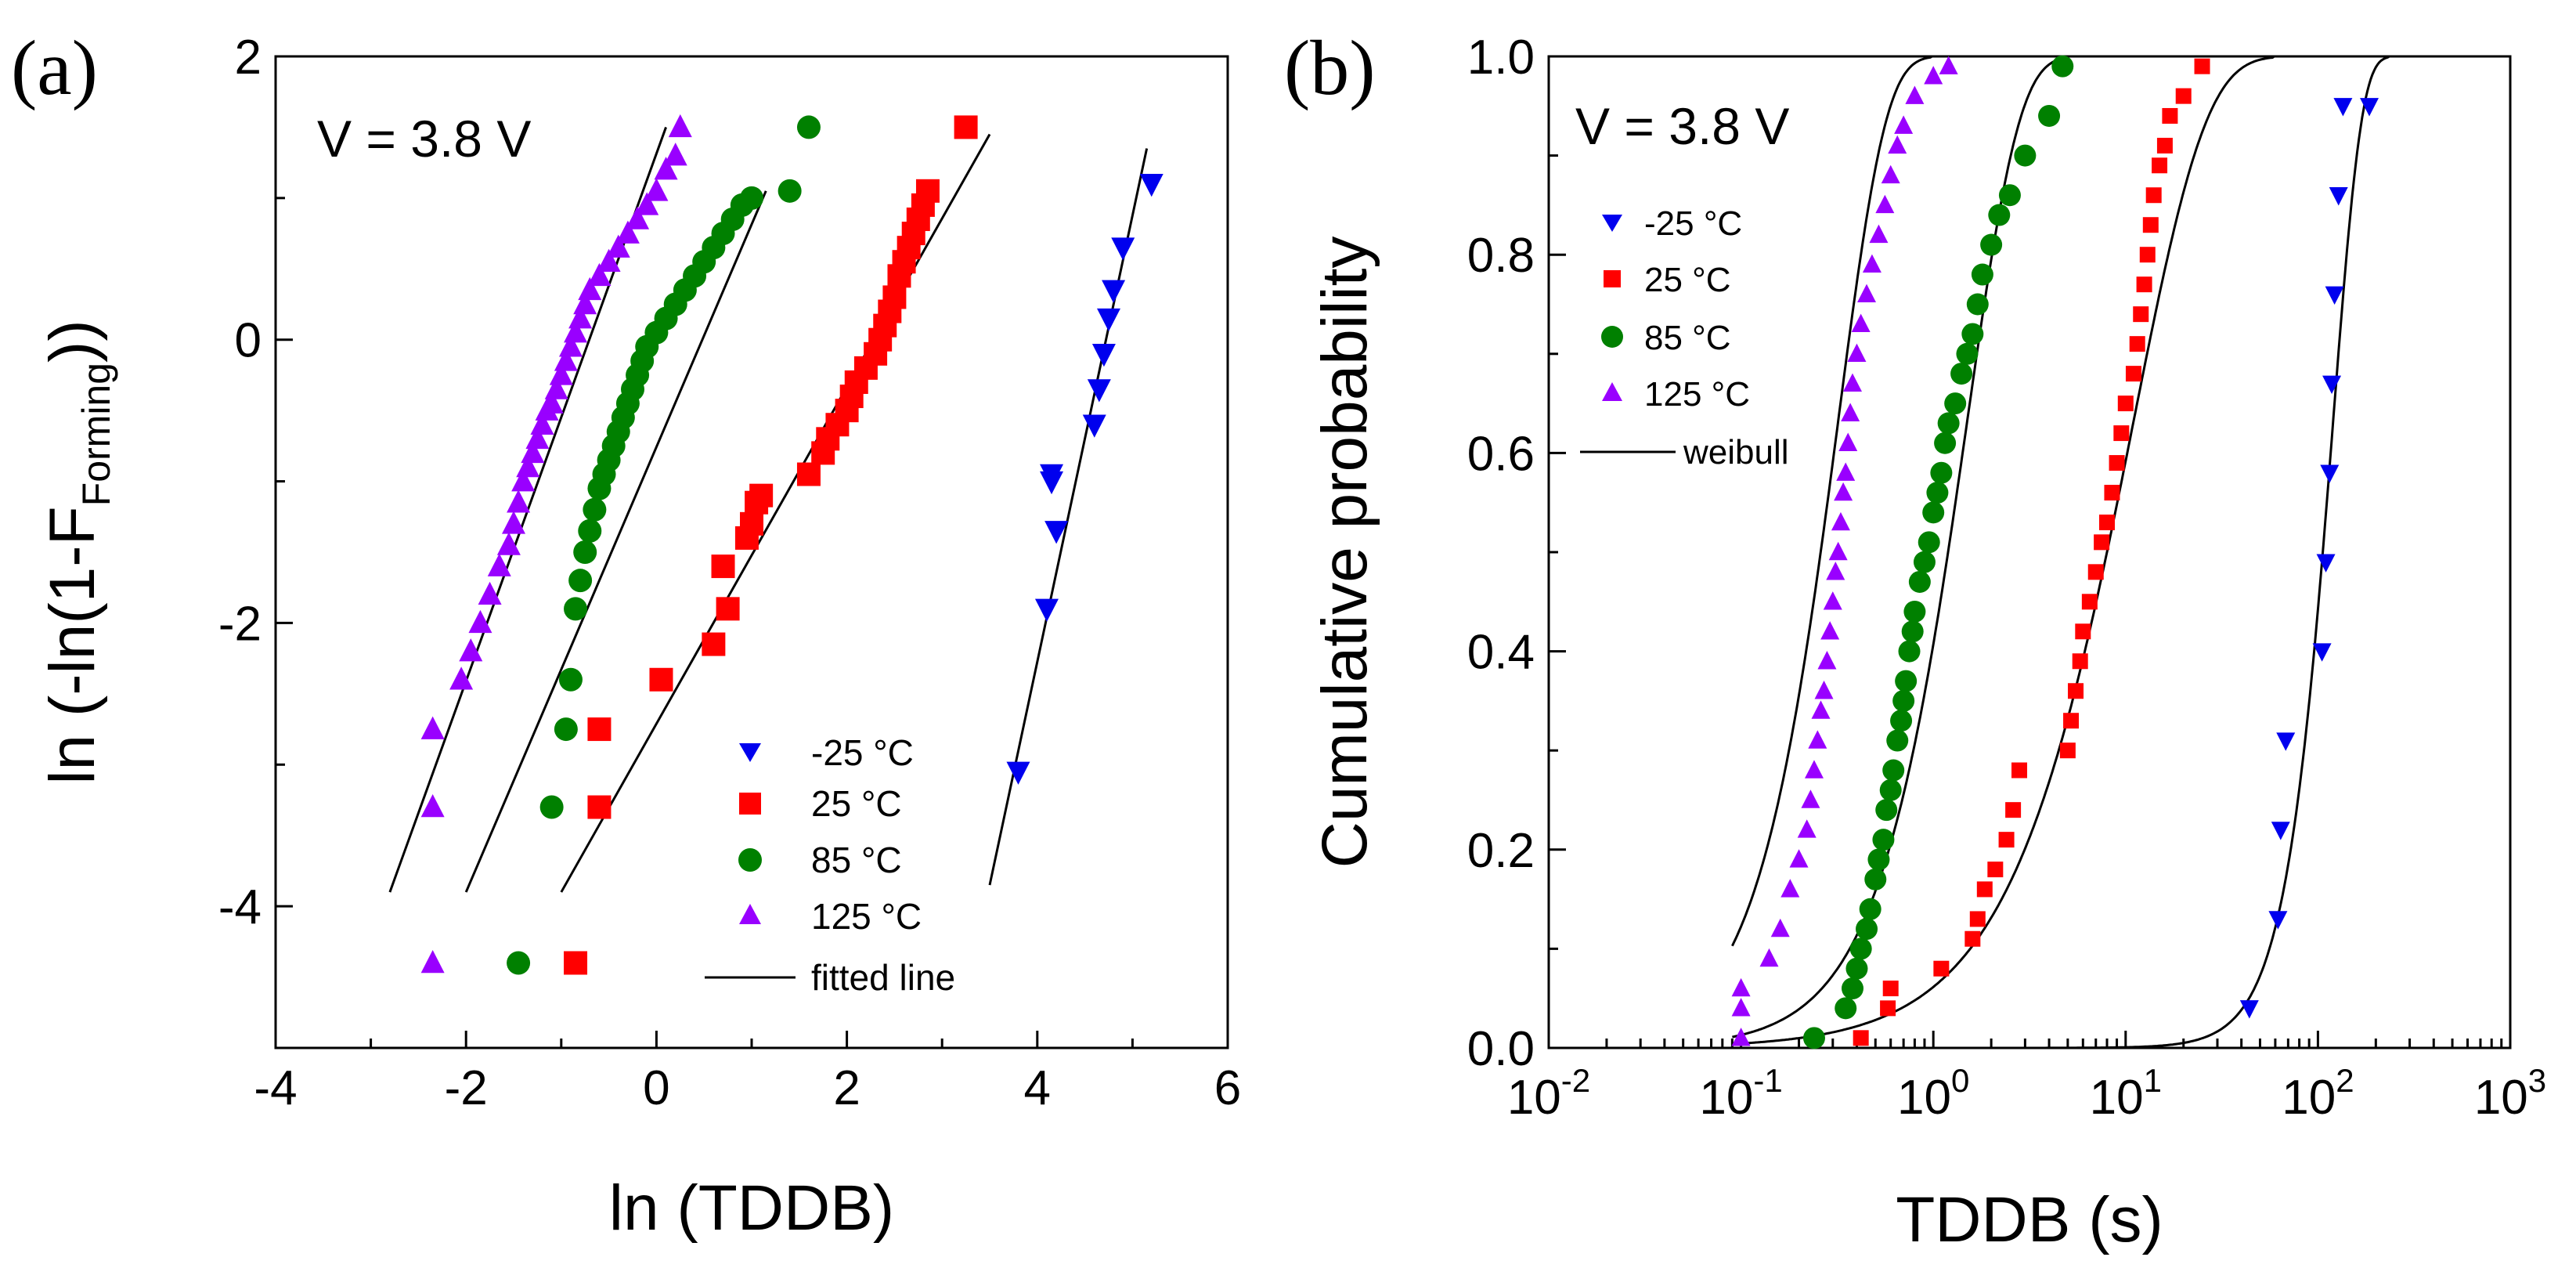 This screenshot has width=2576, height=1268. What do you see at coordinates (1687, 280) in the screenshot?
I see `legend-b-label-25: 25 °C` at bounding box center [1687, 280].